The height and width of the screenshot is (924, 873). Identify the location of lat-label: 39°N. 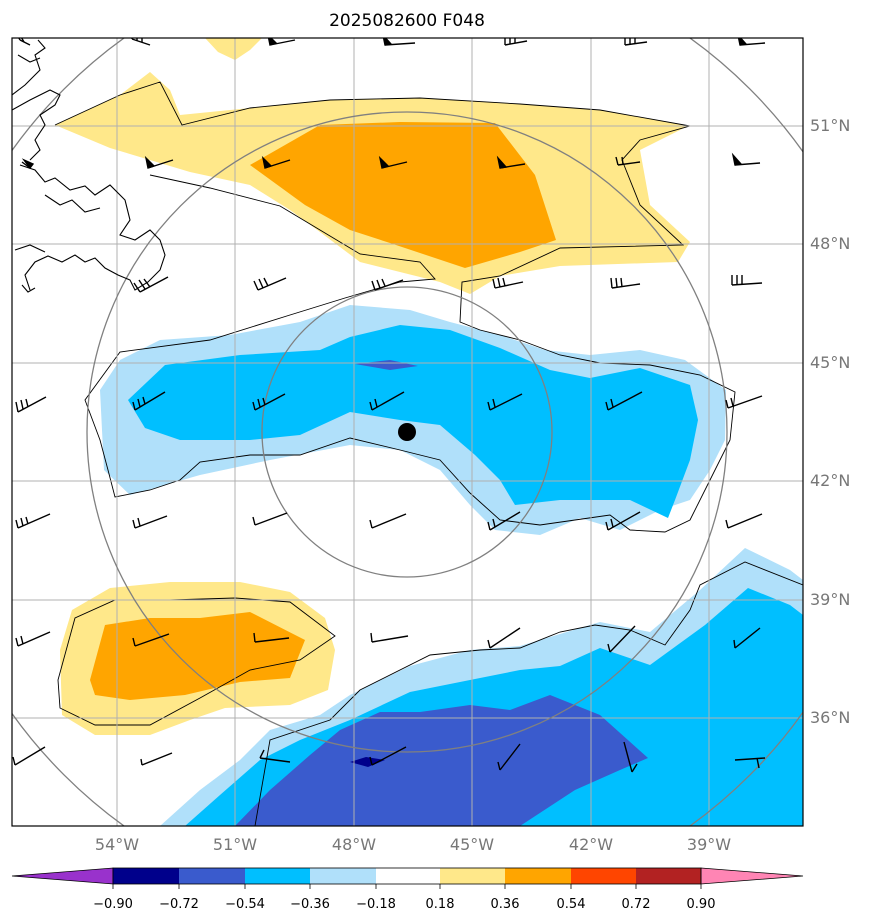
(830, 599).